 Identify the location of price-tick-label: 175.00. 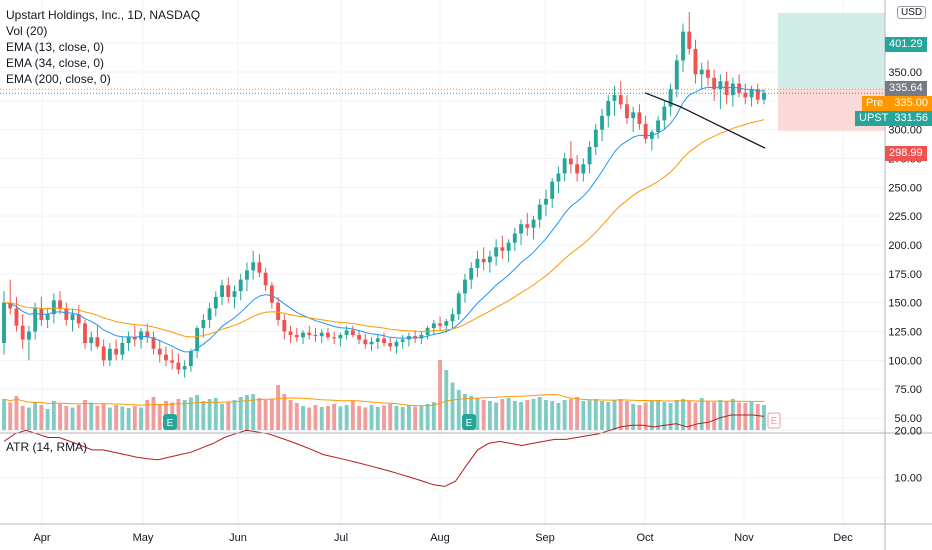
(905, 275).